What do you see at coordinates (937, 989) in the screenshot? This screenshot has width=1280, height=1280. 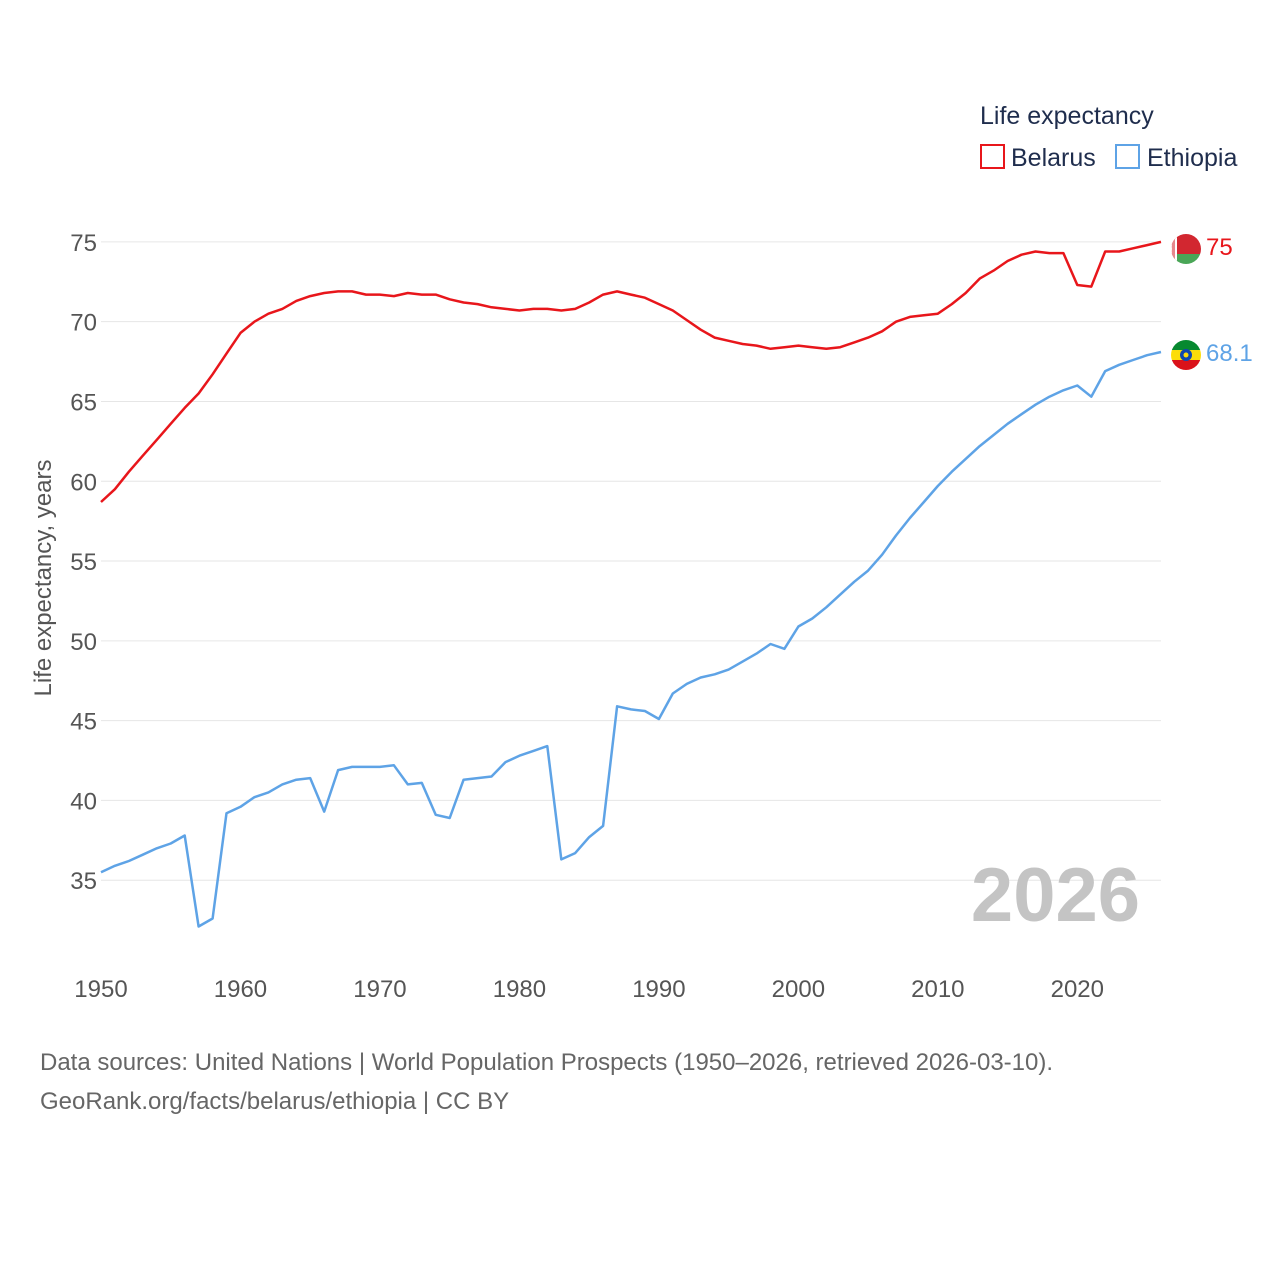 I see `x-tick-label-2010: 2010` at bounding box center [937, 989].